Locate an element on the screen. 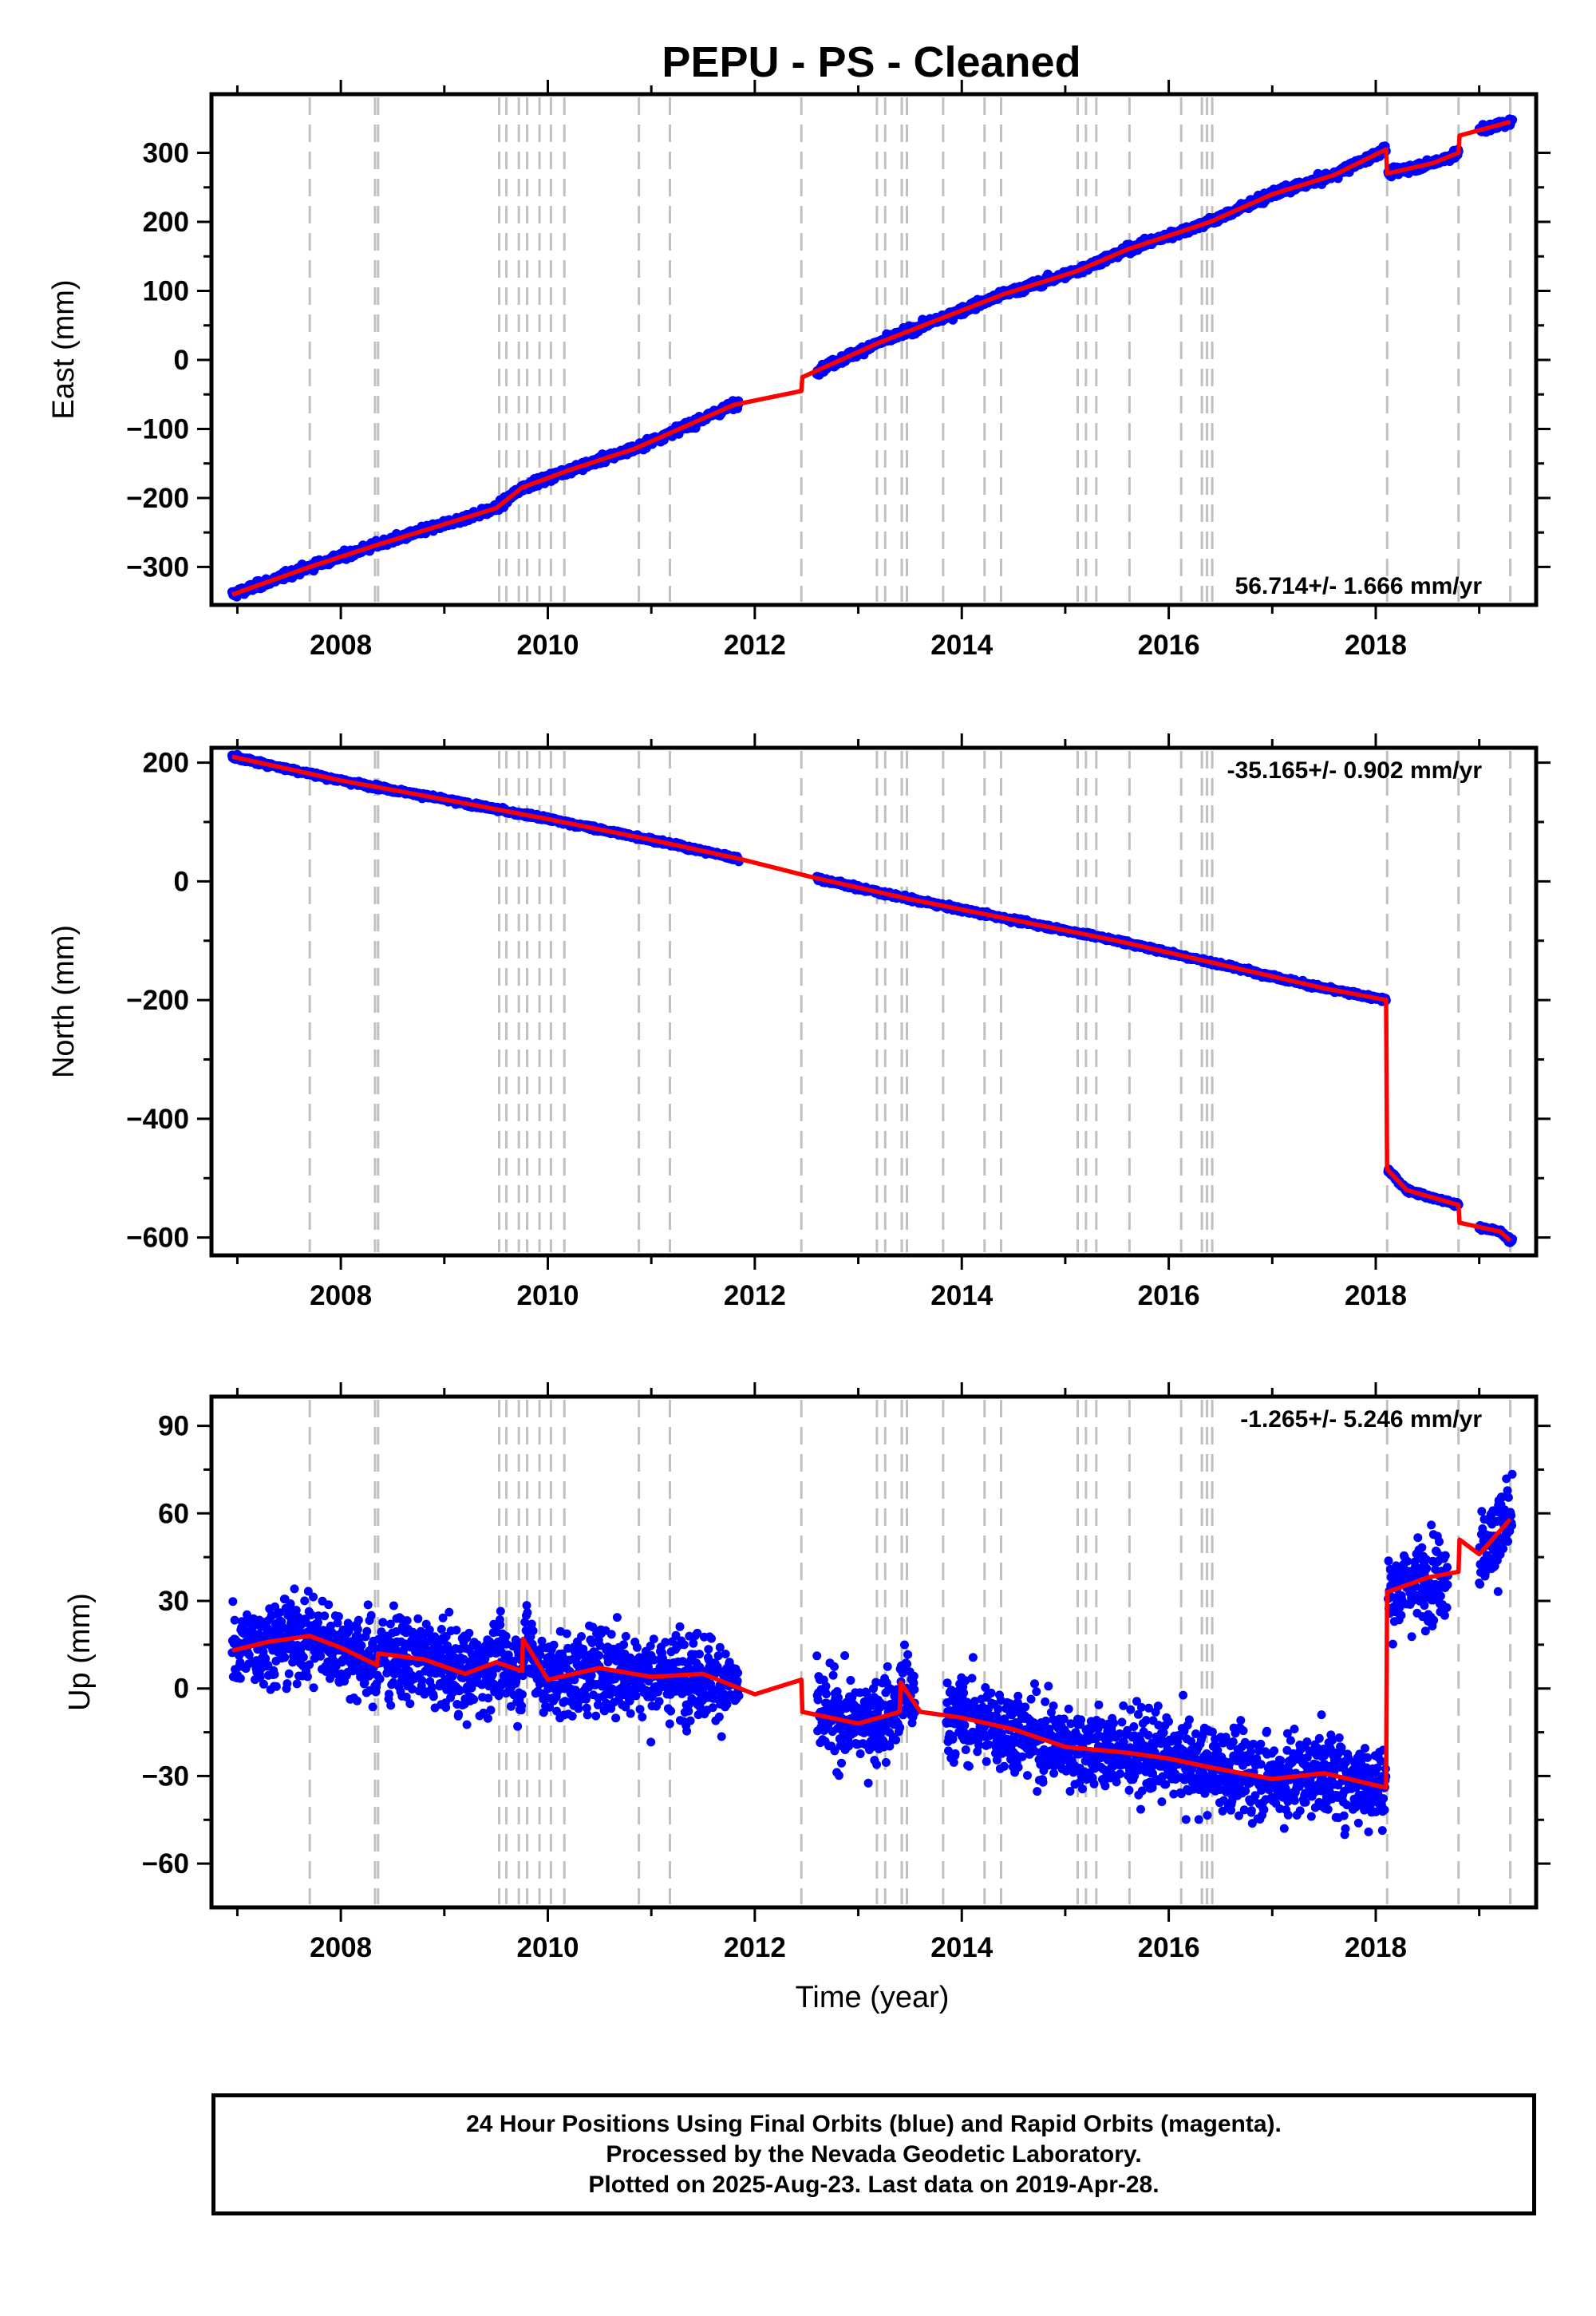  east-rate-label: 56.714+/- 1.666 mm/yr is located at coordinates (1359, 586).